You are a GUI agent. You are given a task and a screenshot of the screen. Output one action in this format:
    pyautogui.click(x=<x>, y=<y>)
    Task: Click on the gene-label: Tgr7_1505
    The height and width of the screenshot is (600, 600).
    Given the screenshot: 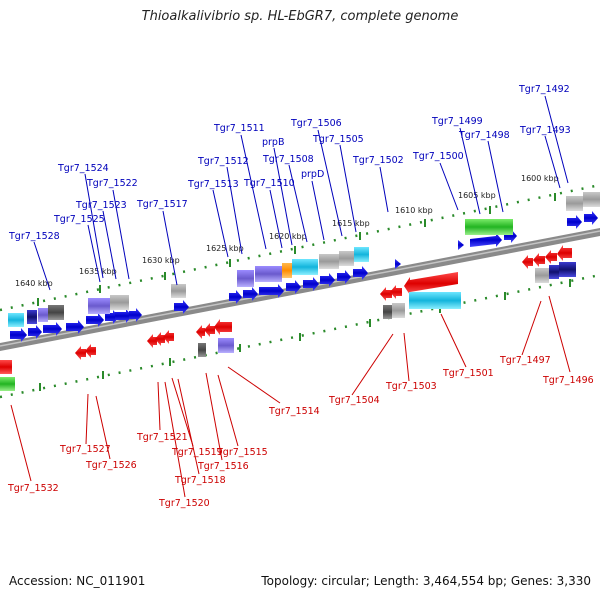 What is the action you would take?
    pyautogui.click(x=338, y=139)
    